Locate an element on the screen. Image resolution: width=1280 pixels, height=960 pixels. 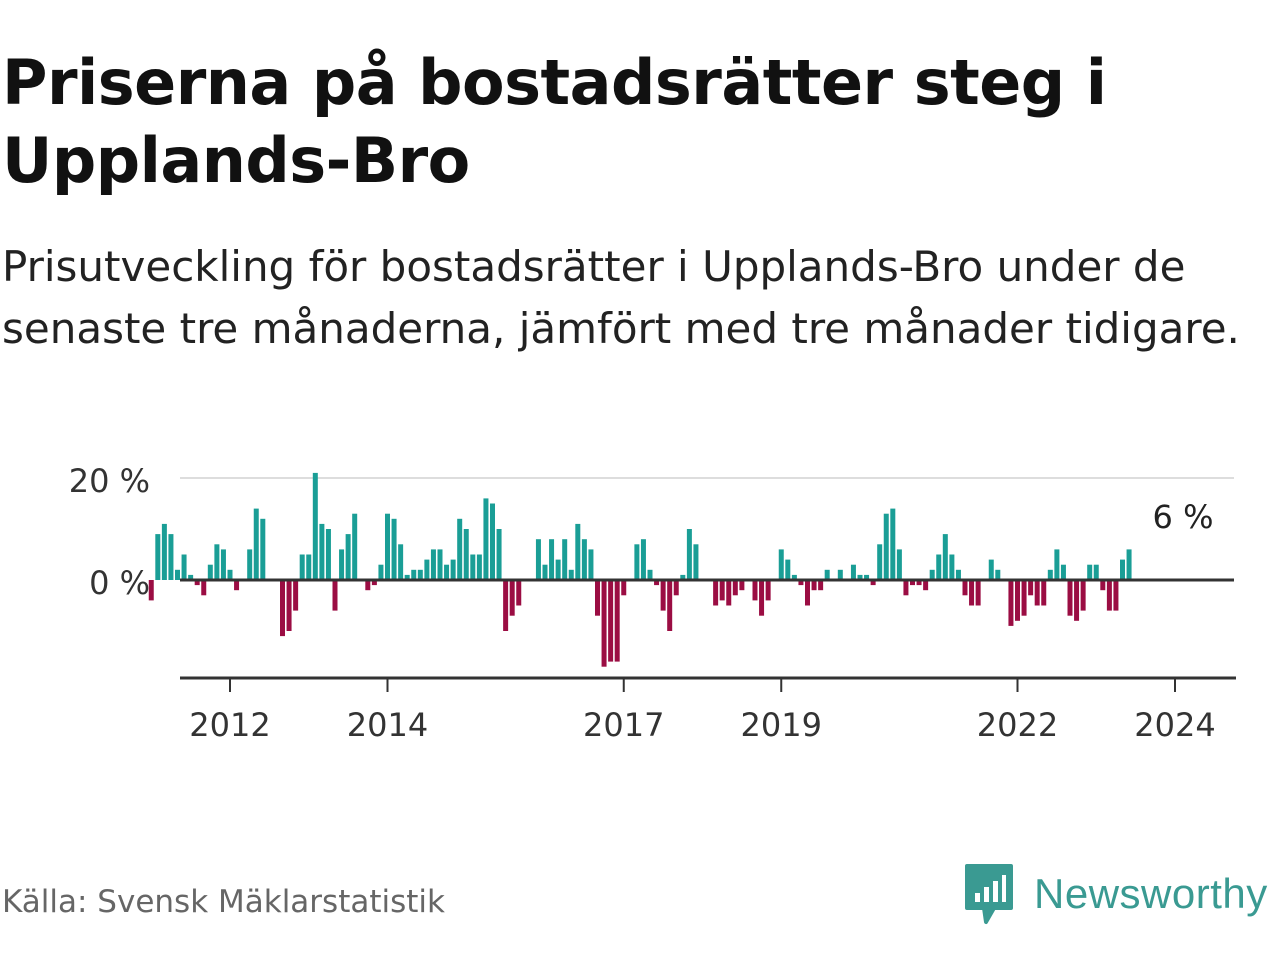
y-tick-label-0: 0 % is located at coordinates (119, 583).